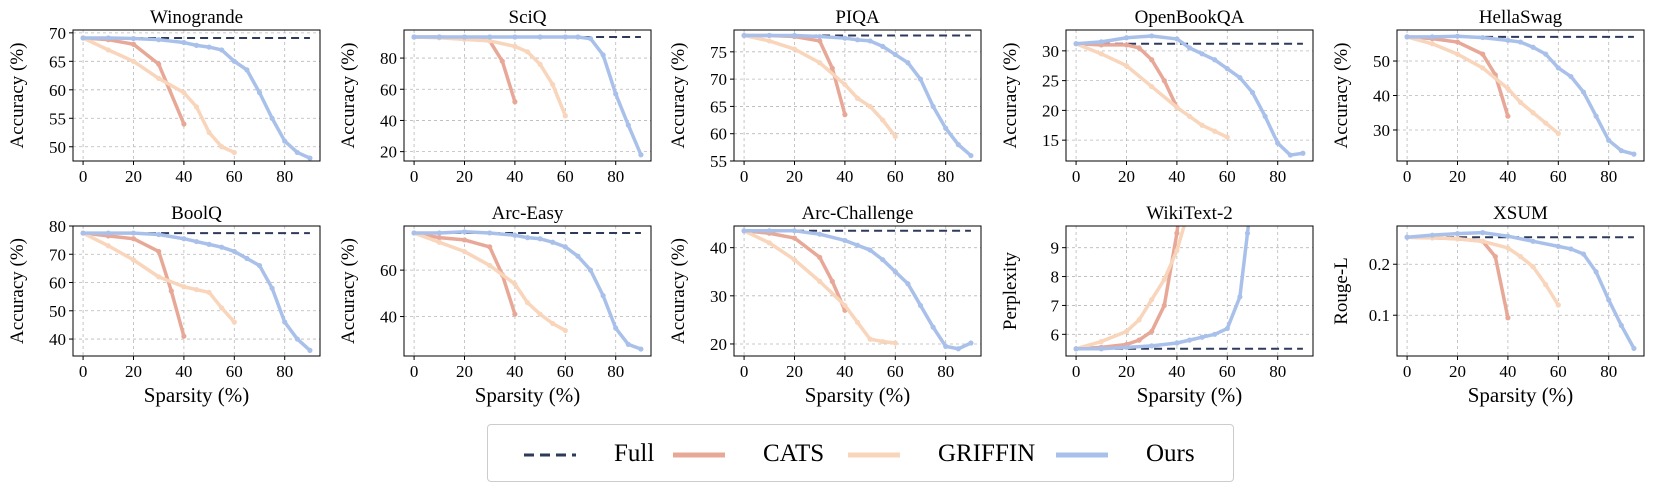  Describe the element at coordinates (589, 454) in the screenshot. I see `legend-item-full: Full` at that location.